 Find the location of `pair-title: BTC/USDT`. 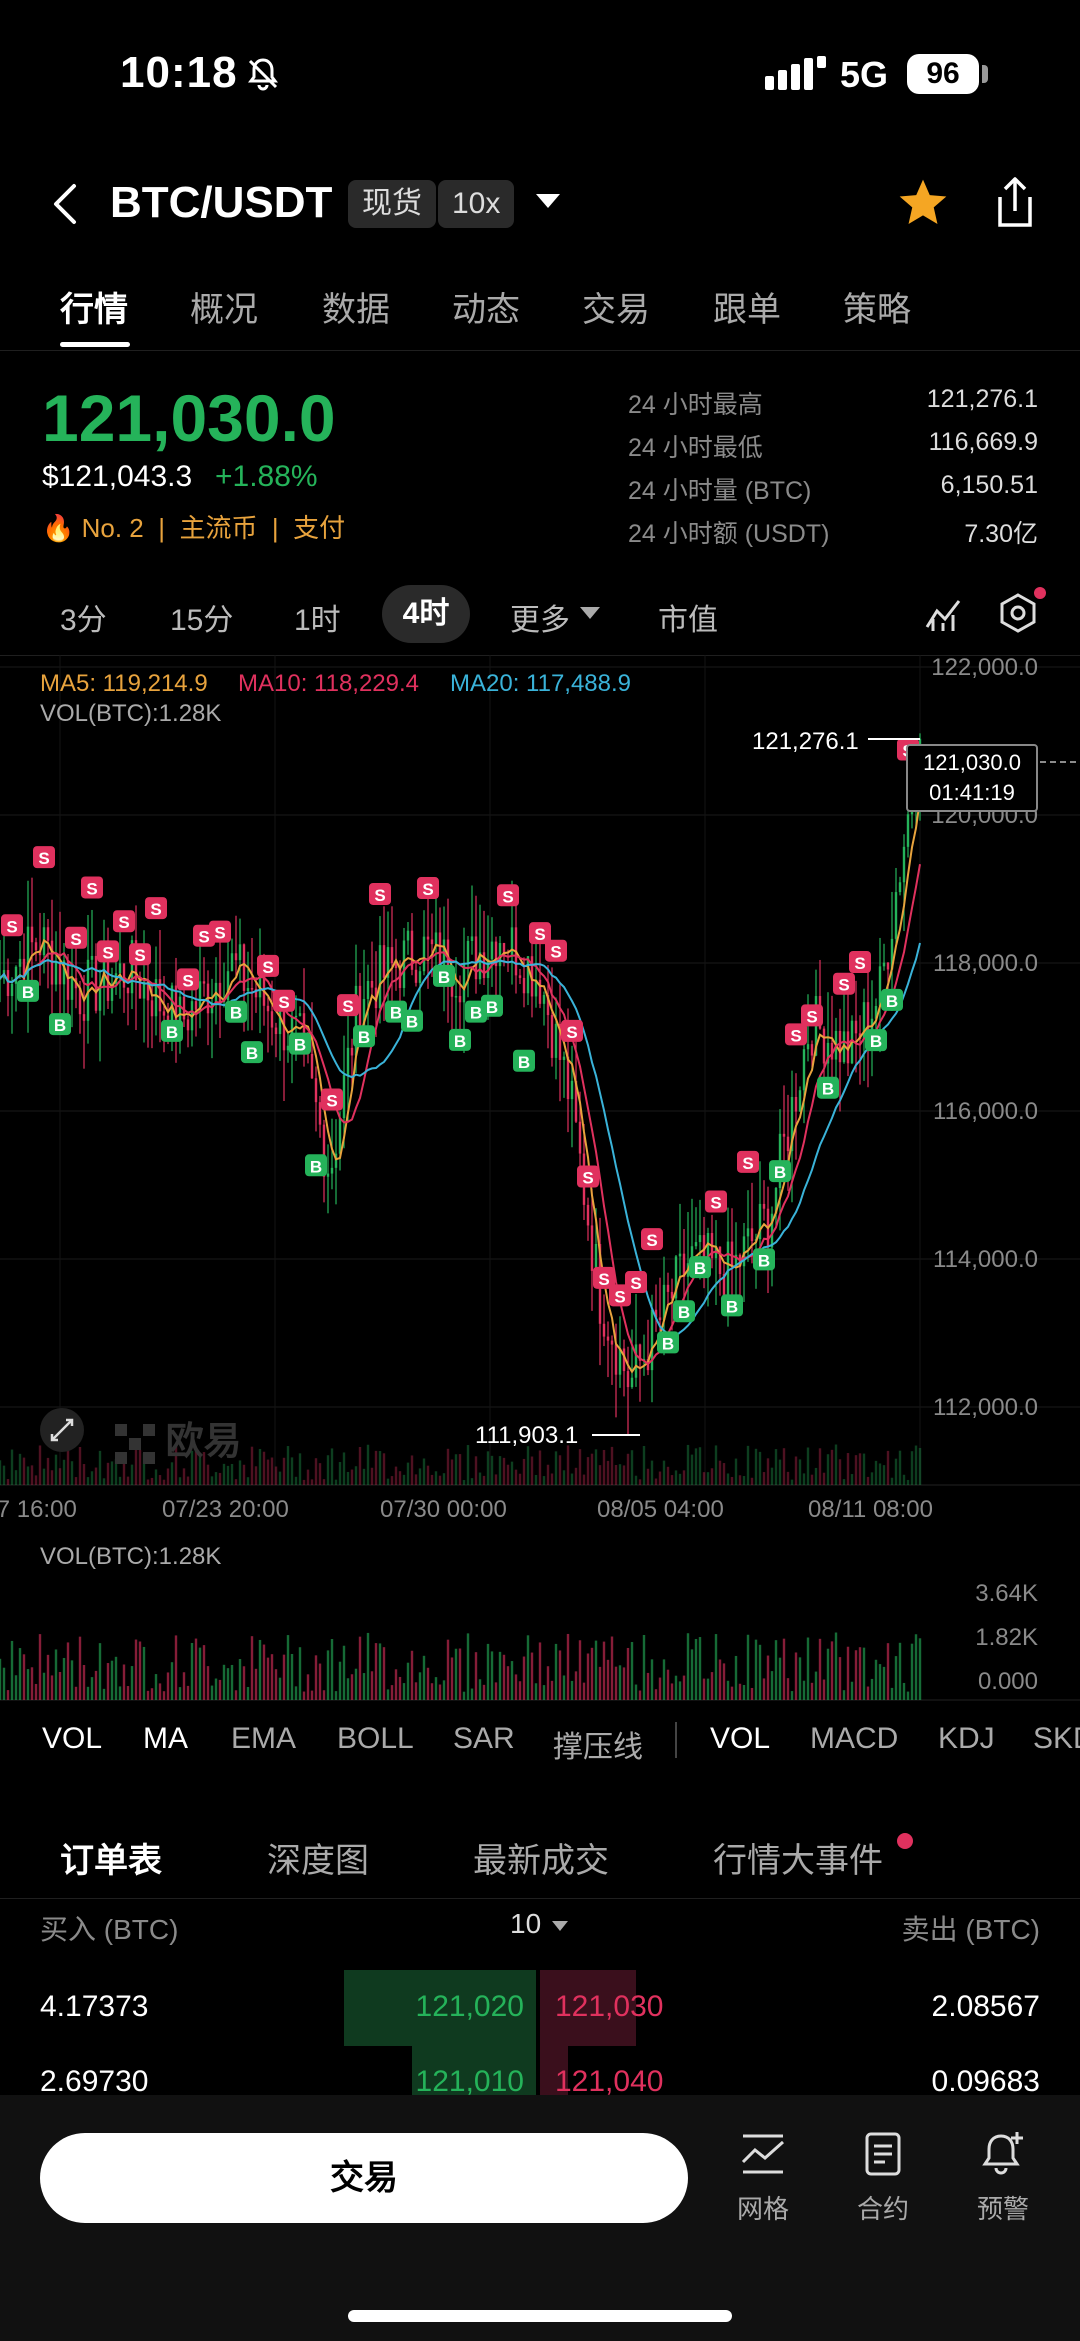

pair-title: BTC/USDT is located at coordinates (221, 202).